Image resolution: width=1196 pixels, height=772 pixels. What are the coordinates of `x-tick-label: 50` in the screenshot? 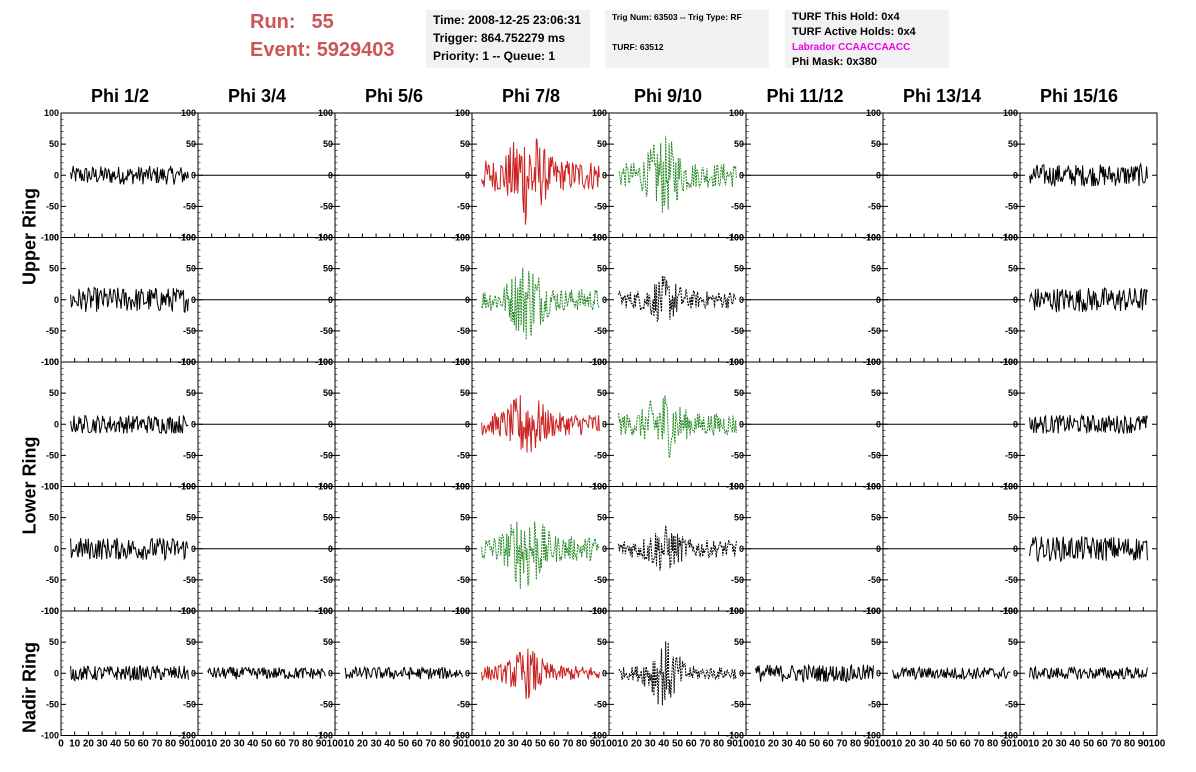 It's located at (404, 744).